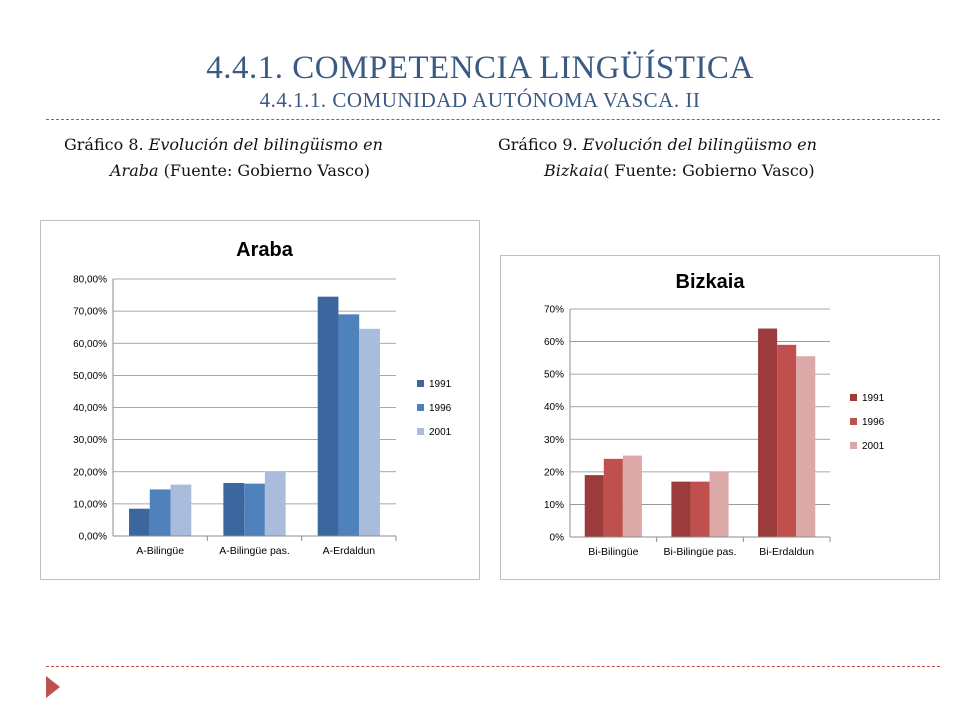 The height and width of the screenshot is (720, 960). Describe the element at coordinates (493, 119) in the screenshot. I see `top-divider` at that location.